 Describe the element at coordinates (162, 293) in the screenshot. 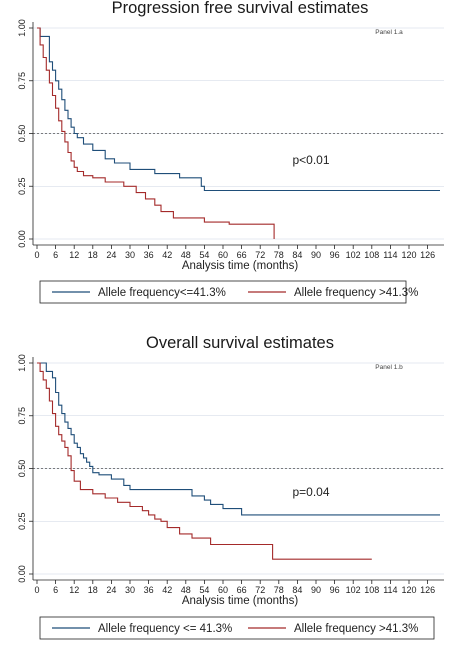

I see `legend-label-low-af: Allele frequency<=41.3%` at that location.